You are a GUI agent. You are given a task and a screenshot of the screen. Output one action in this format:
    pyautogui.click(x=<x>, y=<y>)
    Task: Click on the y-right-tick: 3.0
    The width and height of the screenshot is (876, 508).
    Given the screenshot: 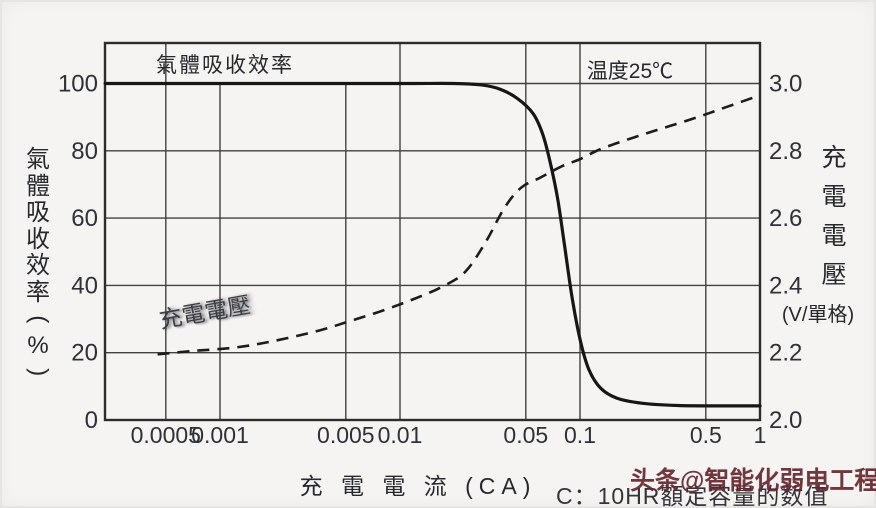 What is the action you would take?
    pyautogui.click(x=785, y=84)
    